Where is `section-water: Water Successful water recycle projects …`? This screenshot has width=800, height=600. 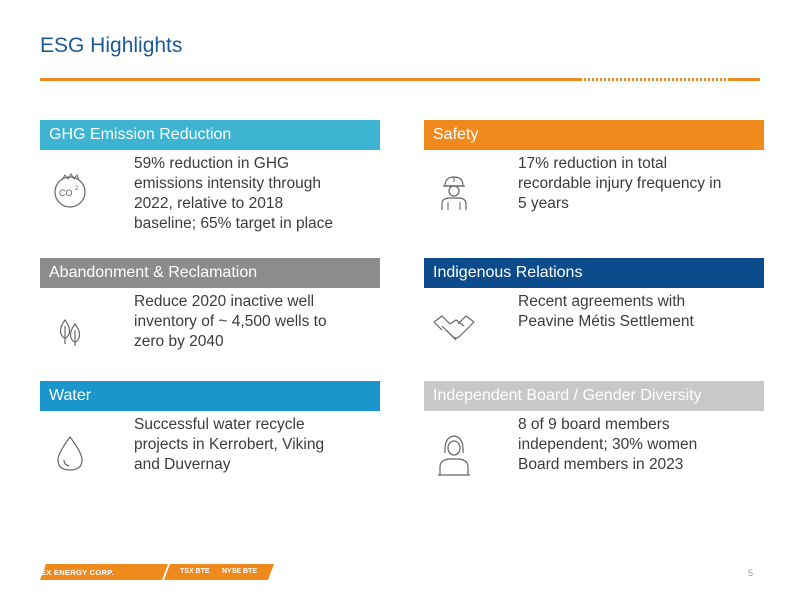
section-water: Water Successful water recycle projects … is located at coordinates (210, 446).